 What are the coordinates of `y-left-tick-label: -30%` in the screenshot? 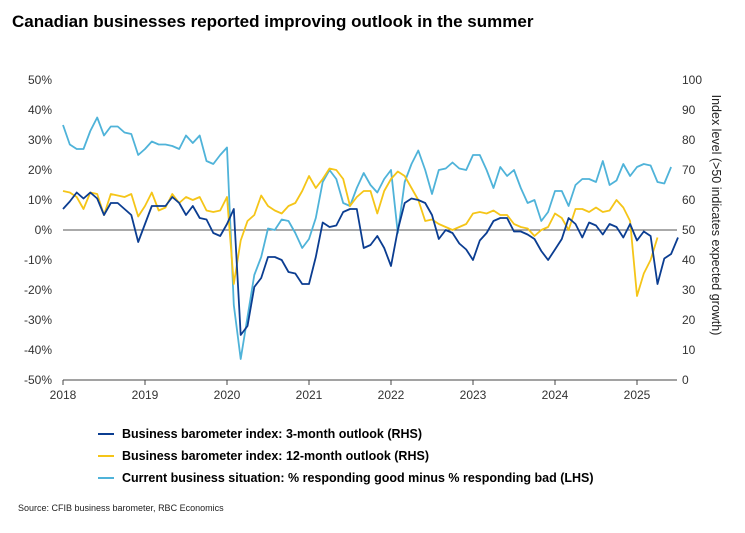 It's located at (38, 320).